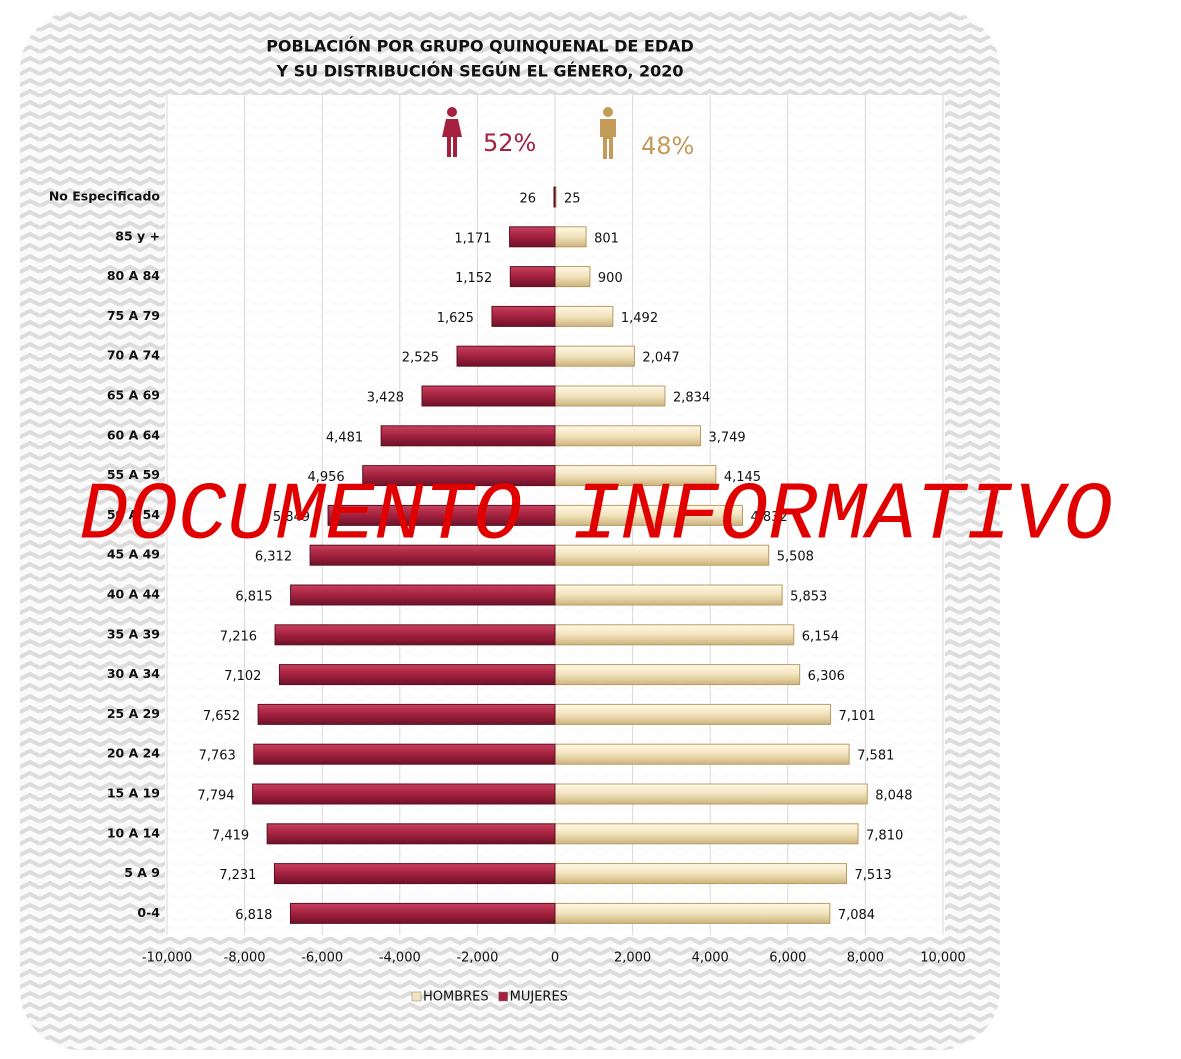 This screenshot has height=1059, width=1181. Describe the element at coordinates (691, 398) in the screenshot. I see `data-label: 2,834` at that location.